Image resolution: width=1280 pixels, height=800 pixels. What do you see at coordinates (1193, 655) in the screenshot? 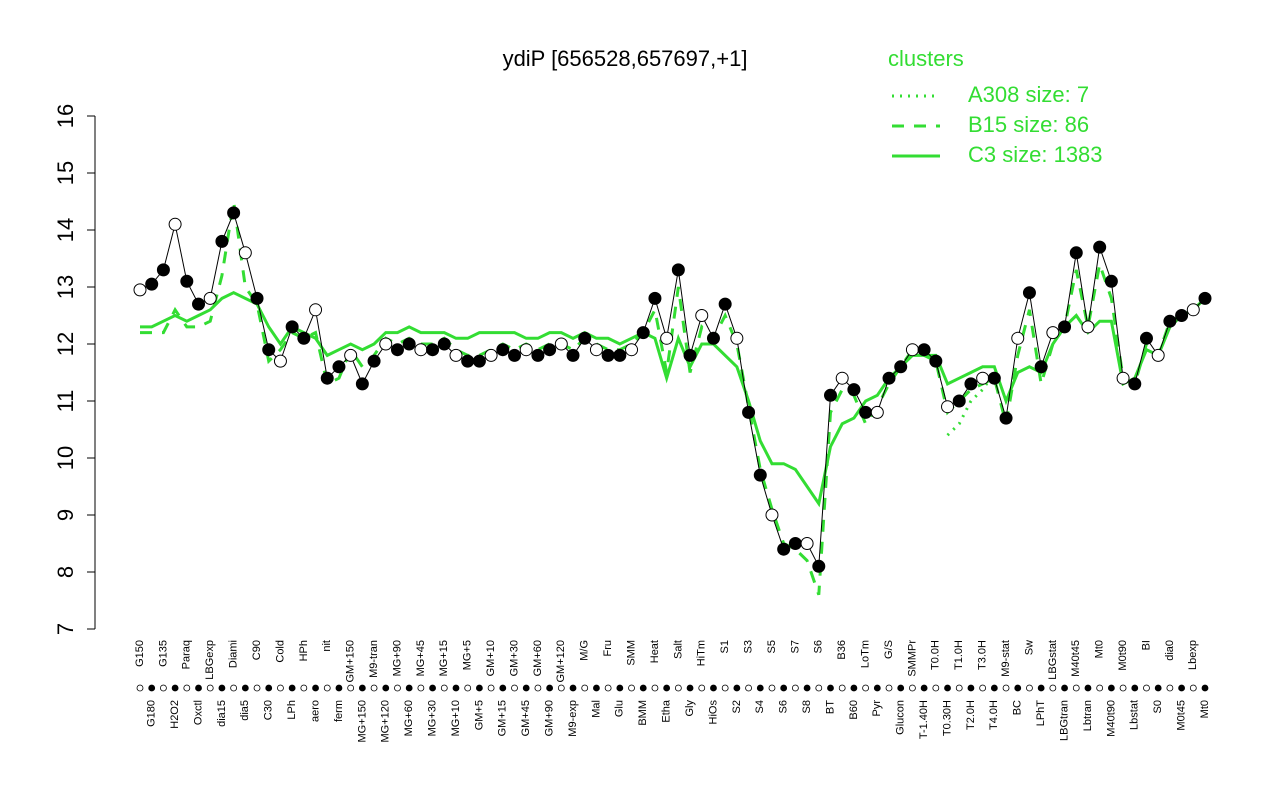
I see `x-tick-label: Lbexp` at bounding box center [1193, 655].